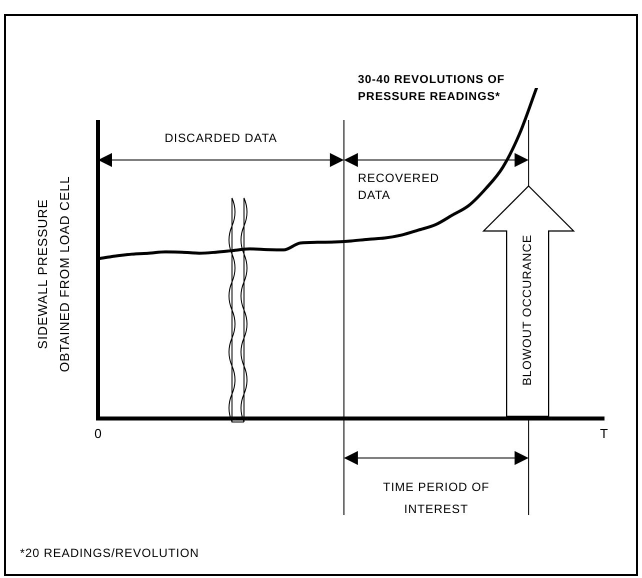 Image resolution: width=642 pixels, height=578 pixels. Describe the element at coordinates (399, 187) in the screenshot. I see `annotation: RECOVERED DATA` at that location.